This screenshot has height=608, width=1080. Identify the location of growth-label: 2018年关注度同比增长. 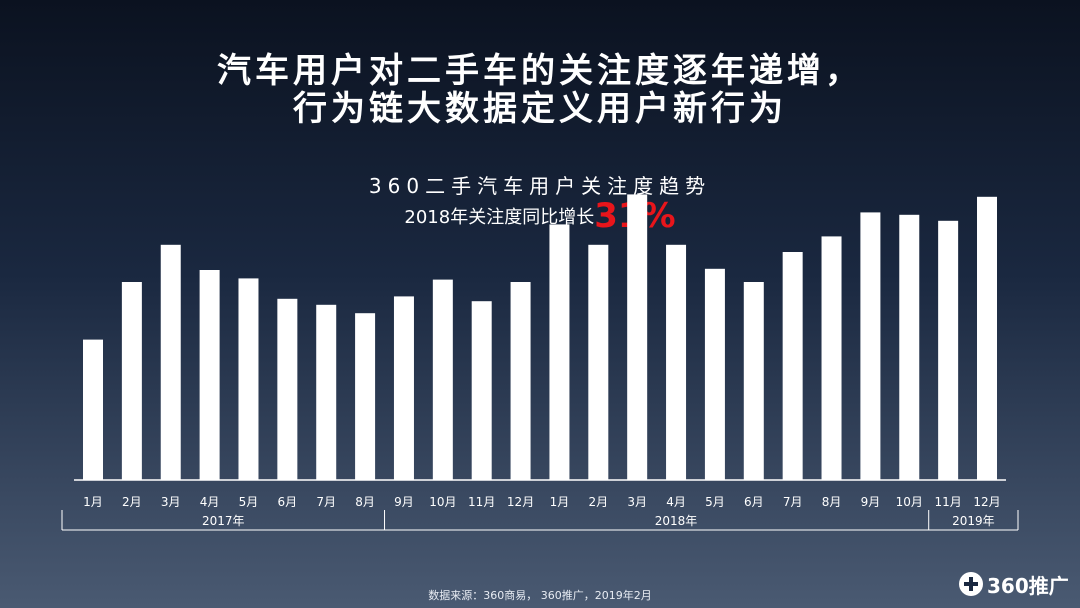
(499, 217).